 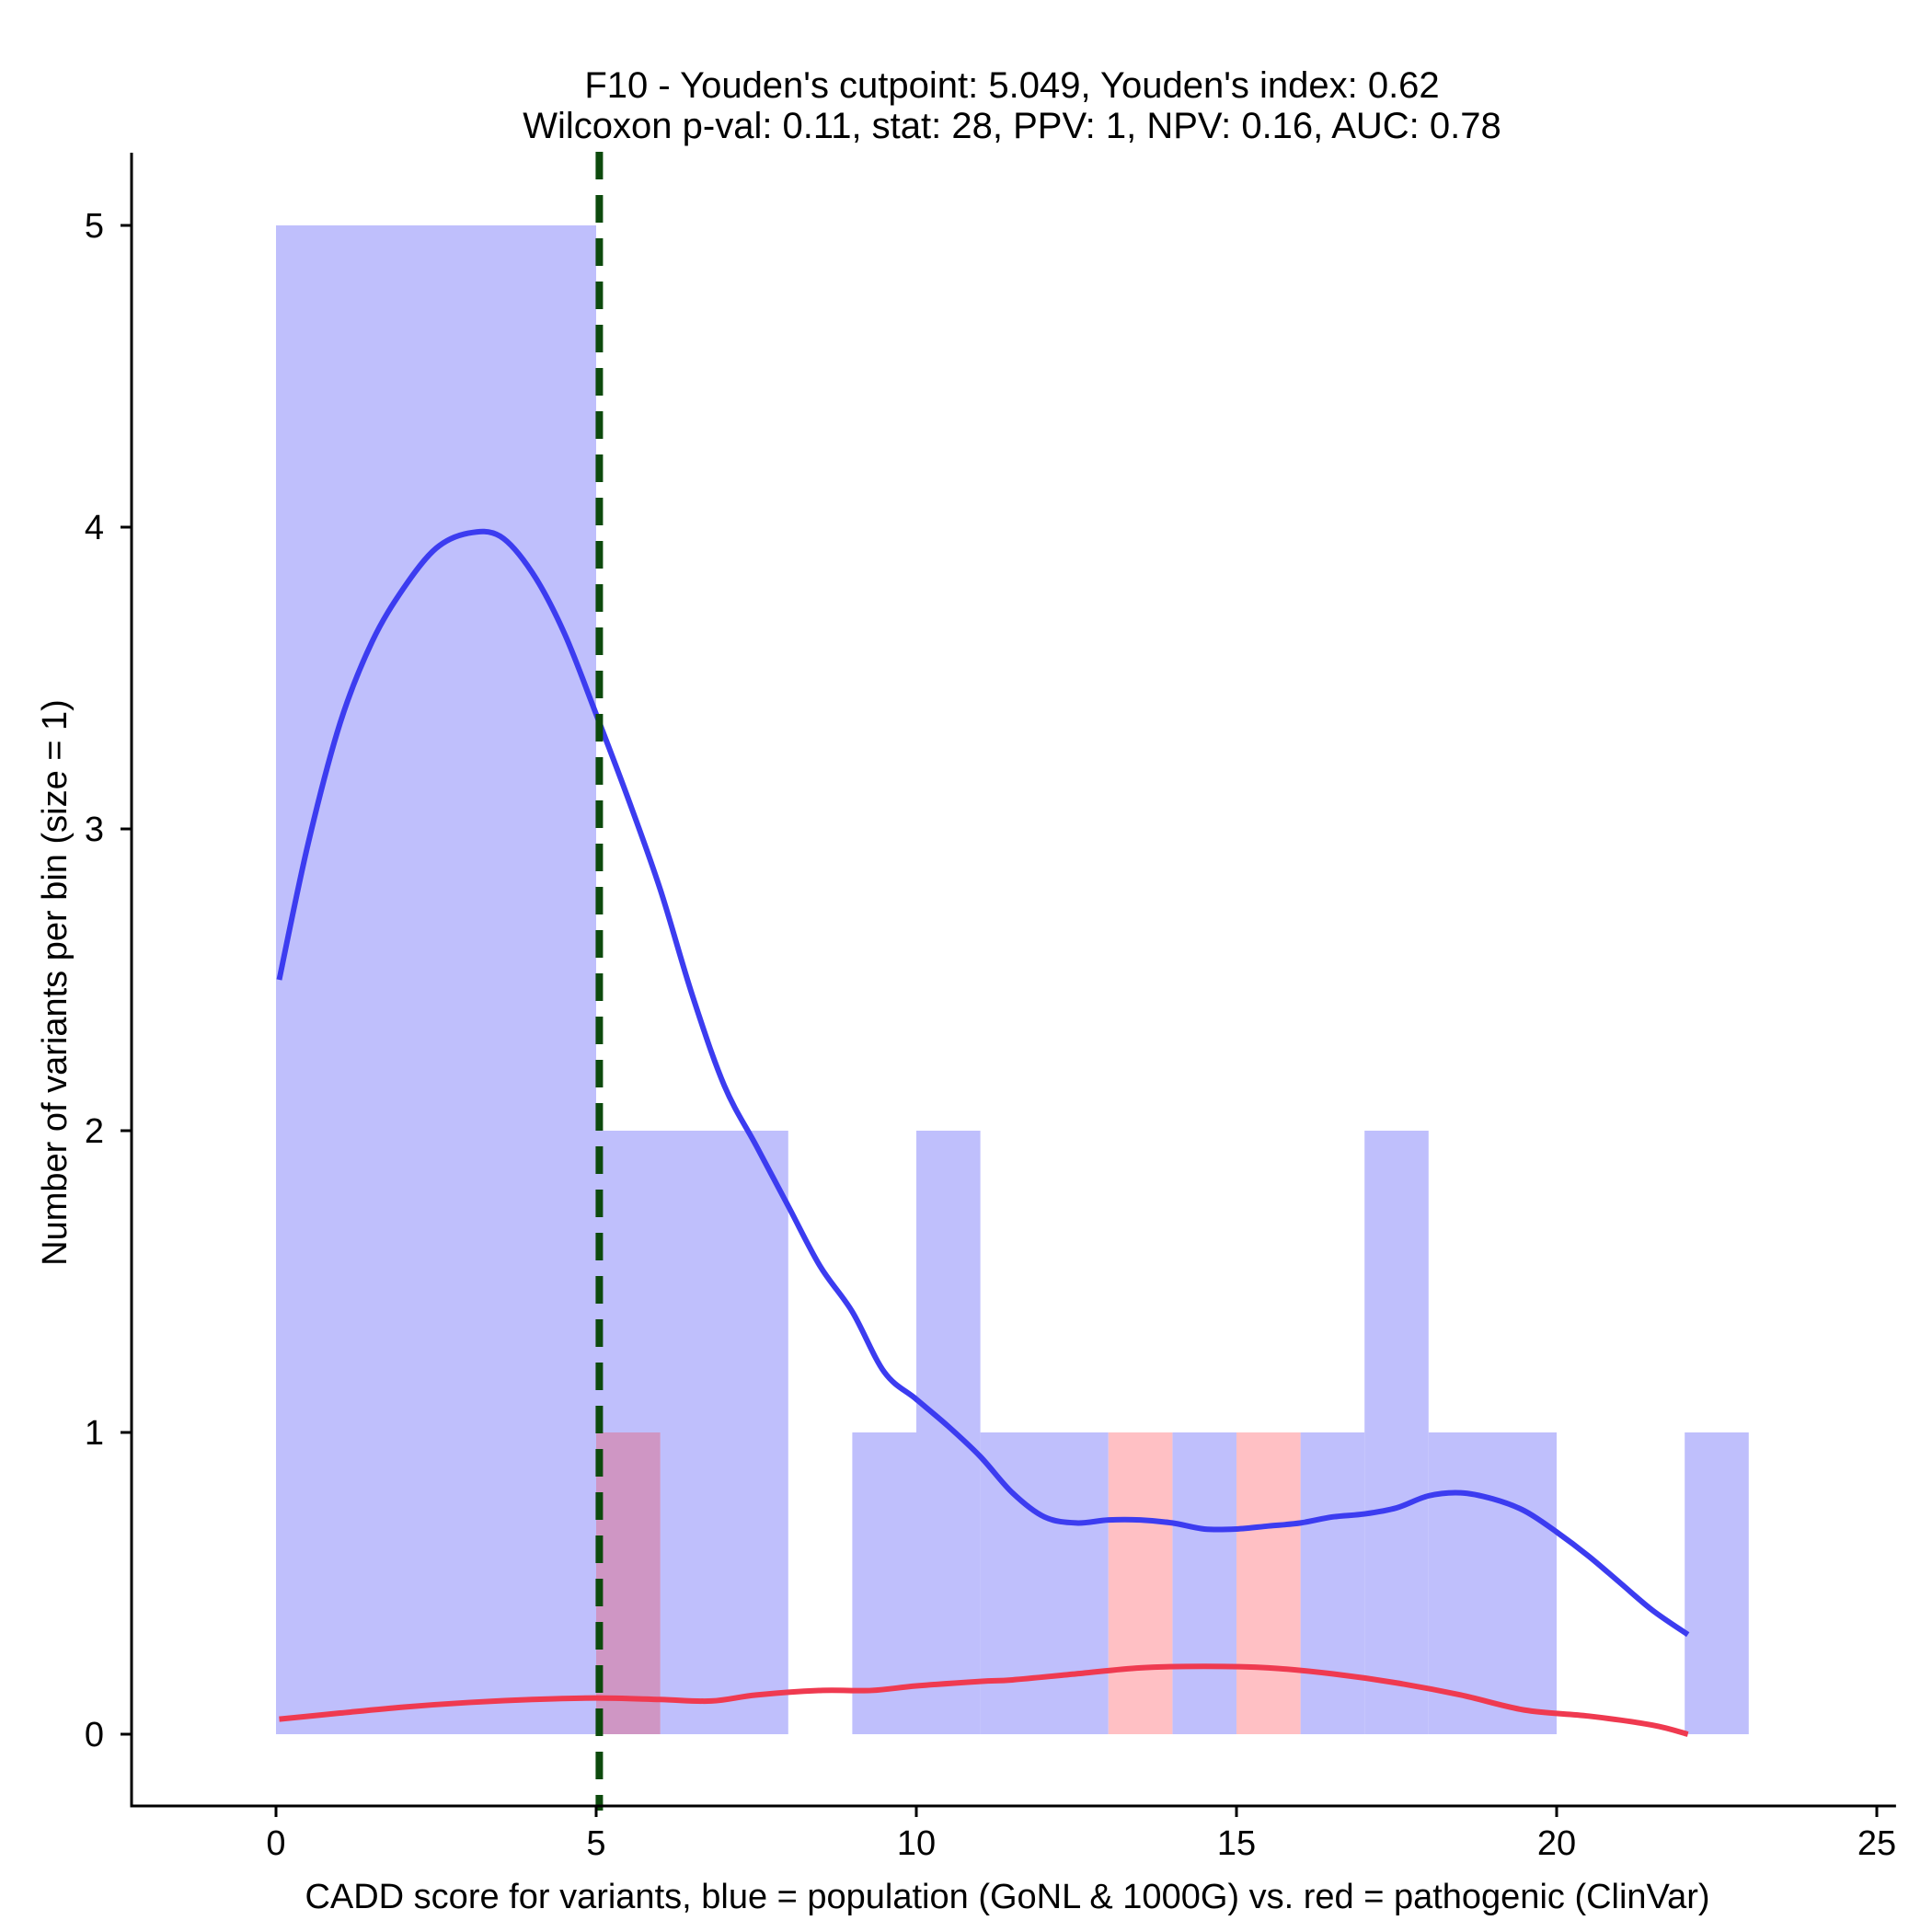 I want to click on y-tick-label-4: 4, so click(x=94, y=528).